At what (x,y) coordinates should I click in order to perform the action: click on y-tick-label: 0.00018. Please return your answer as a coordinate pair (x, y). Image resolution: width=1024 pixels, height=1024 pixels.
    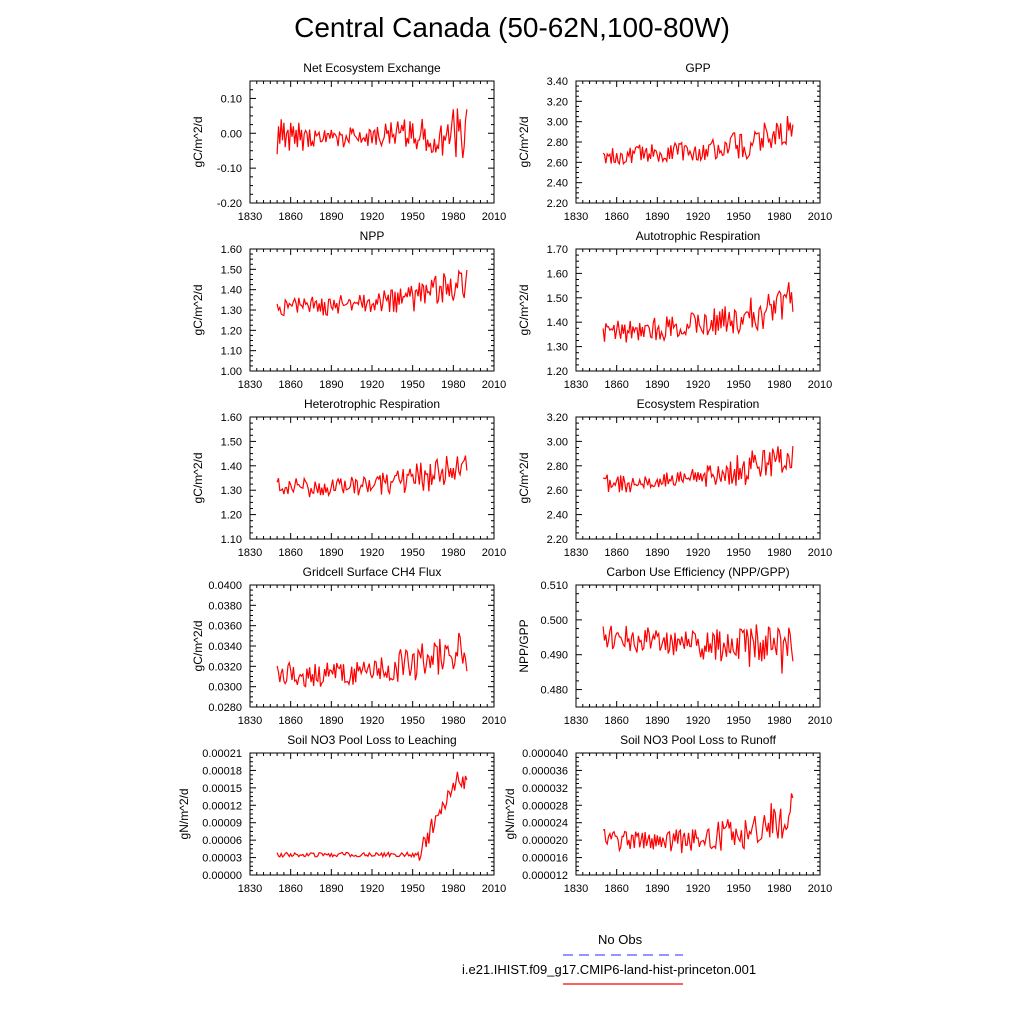
    Looking at the image, I should click on (222, 771).